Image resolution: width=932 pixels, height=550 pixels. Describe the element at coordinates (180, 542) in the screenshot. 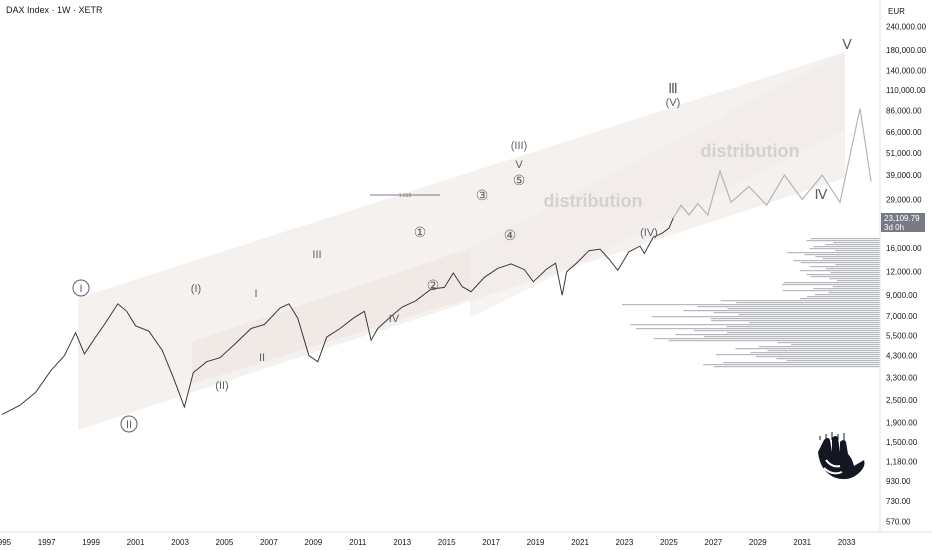

I see `x-tick-label: 2003` at that location.